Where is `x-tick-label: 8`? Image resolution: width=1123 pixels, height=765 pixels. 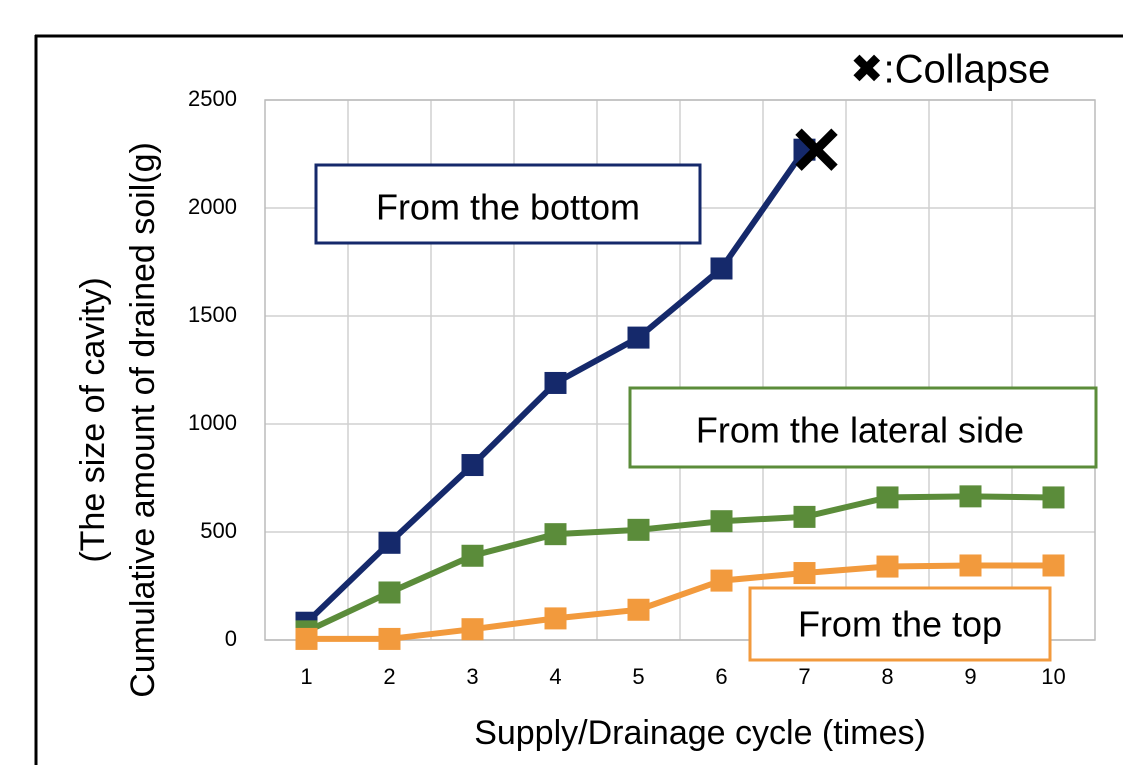
x-tick-label: 8 is located at coordinates (887, 676).